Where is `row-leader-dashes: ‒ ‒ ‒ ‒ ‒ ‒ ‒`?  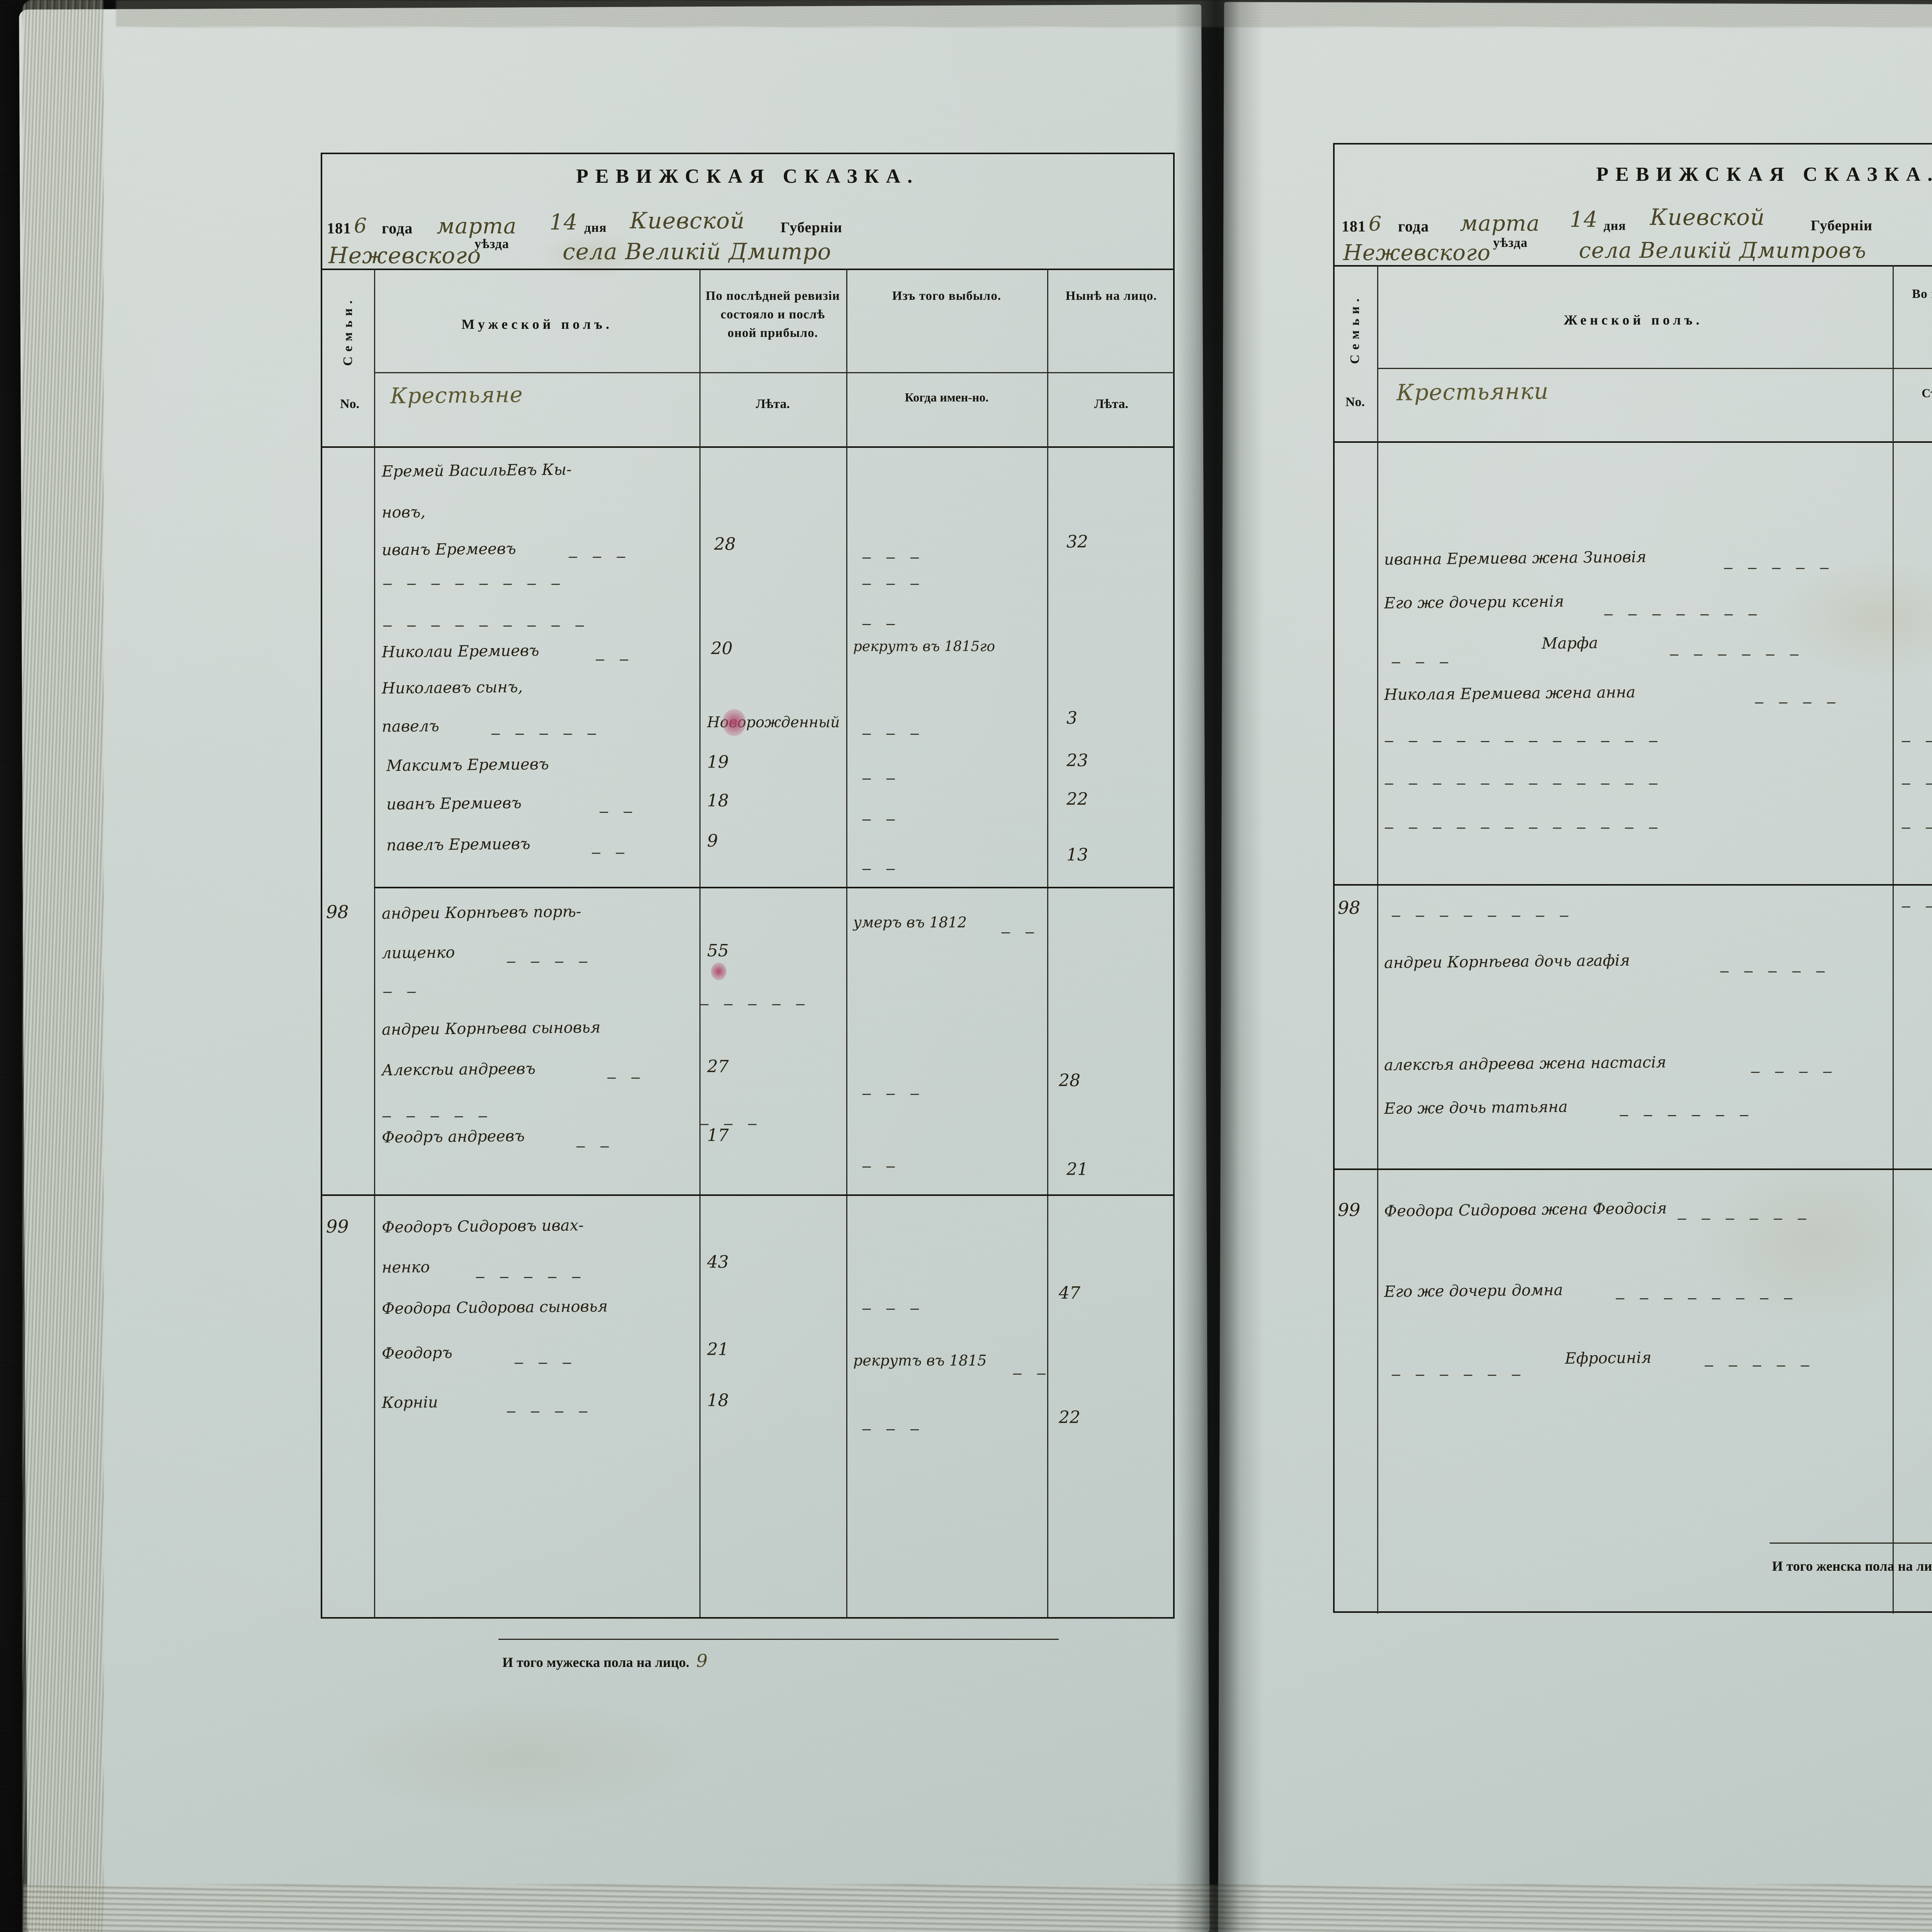
row-leader-dashes: ‒ ‒ ‒ ‒ ‒ ‒ ‒ is located at coordinates (1683, 614).